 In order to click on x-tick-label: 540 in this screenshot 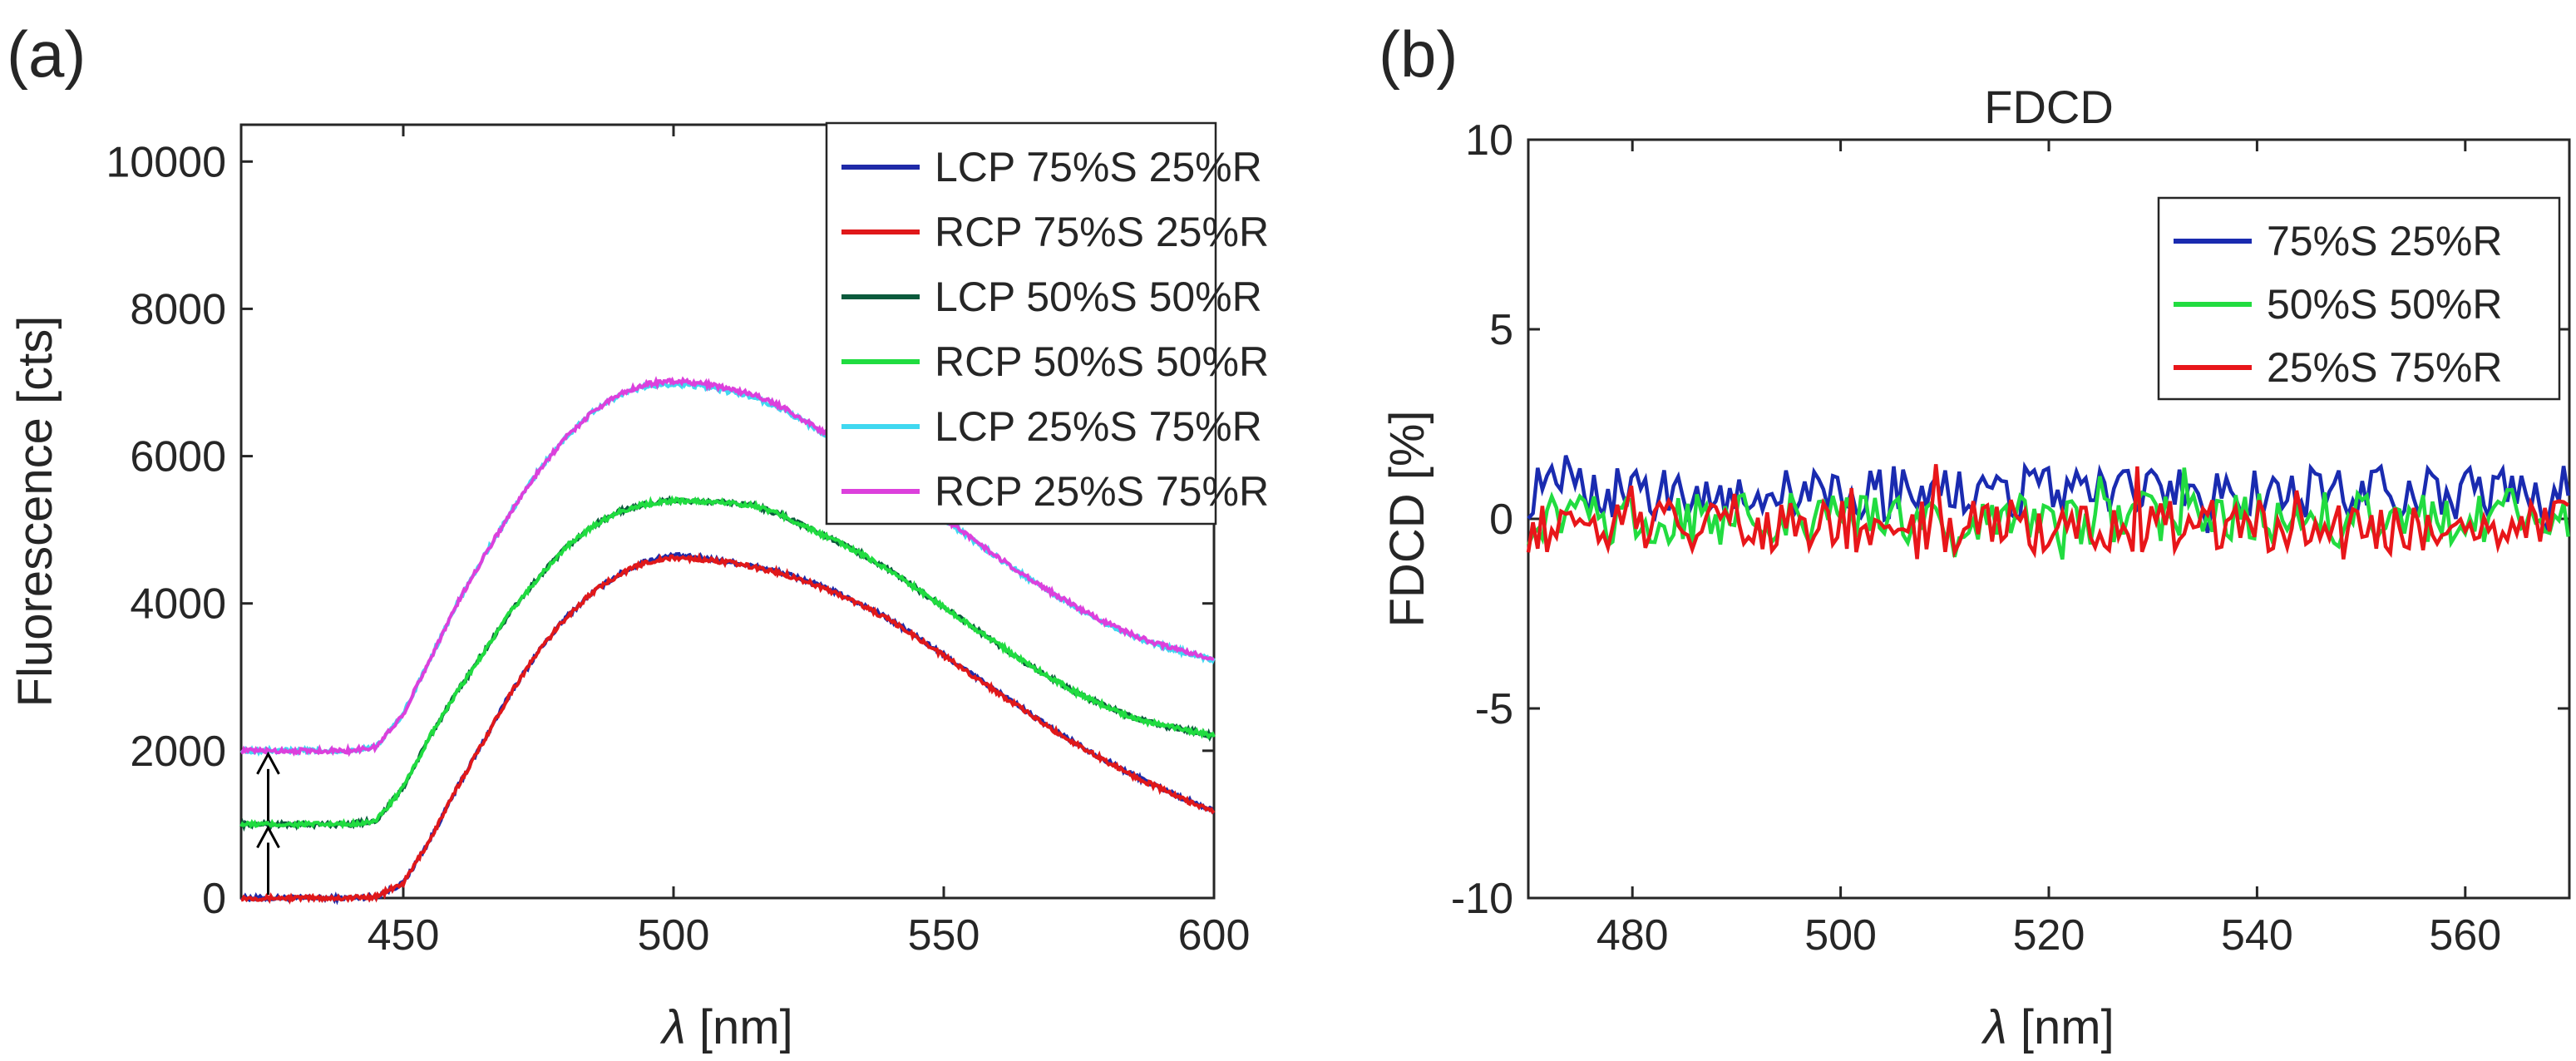, I will do `click(2257, 935)`.